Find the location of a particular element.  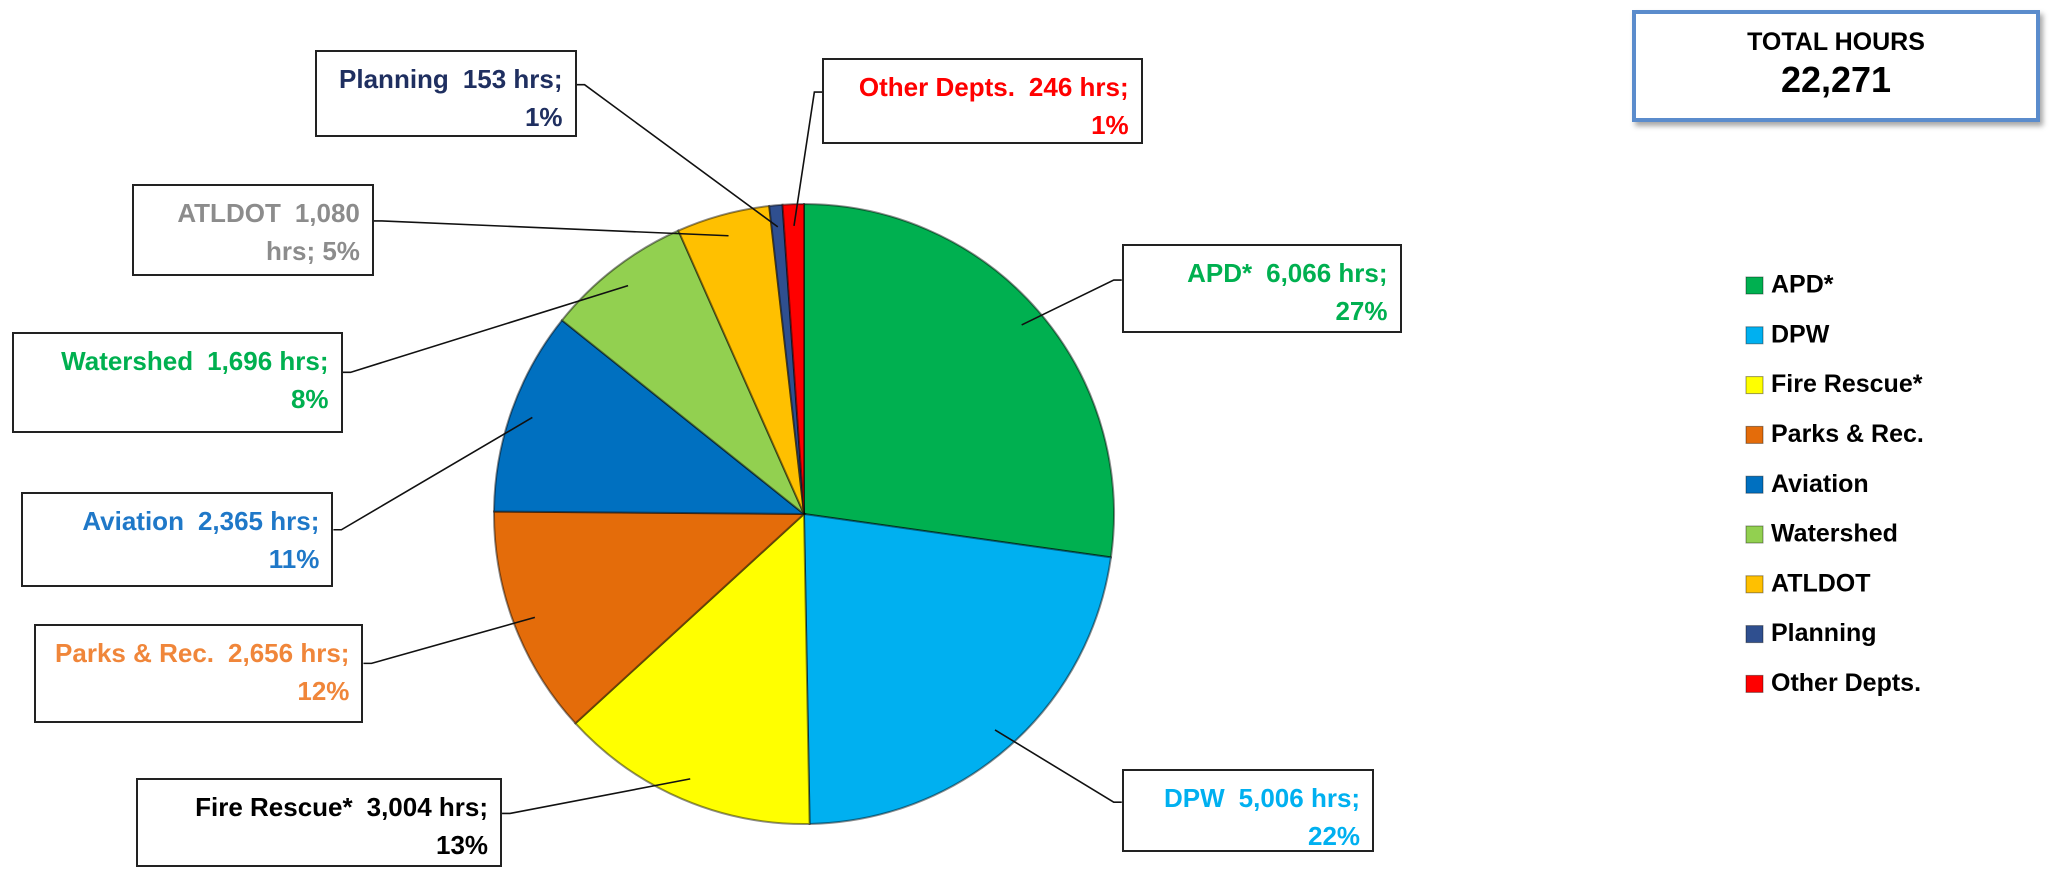

data-label-name: Planning is located at coordinates (394, 78).